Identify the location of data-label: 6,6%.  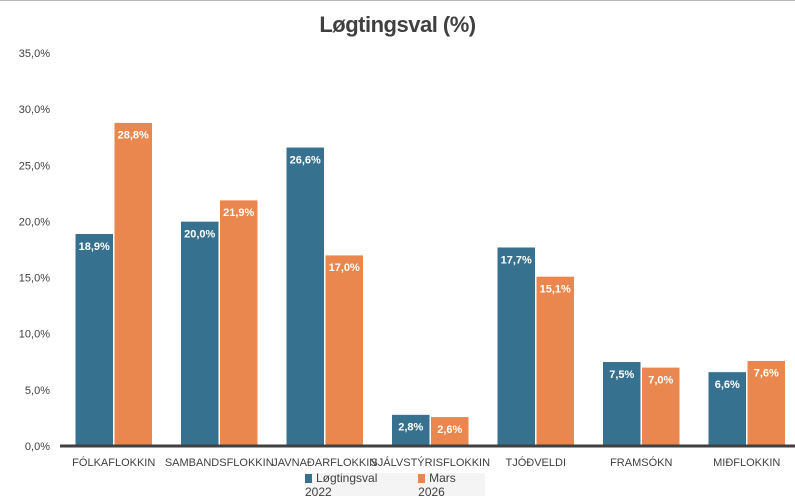
(727, 385).